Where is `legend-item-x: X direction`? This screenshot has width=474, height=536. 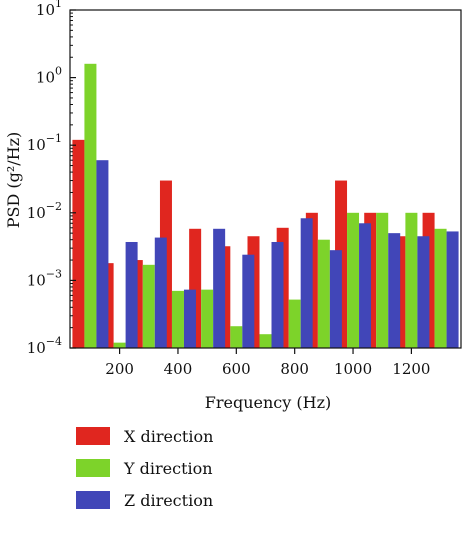
legend-item-x: X direction is located at coordinates (144, 436).